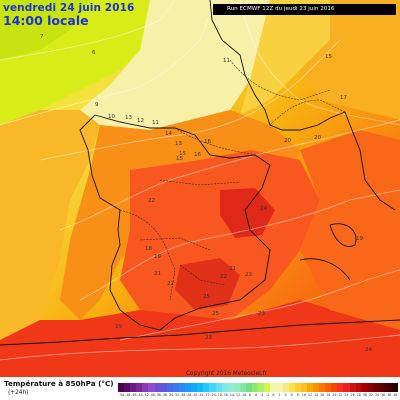  I want to click on scale-tick-label: -8, so click(249, 395).